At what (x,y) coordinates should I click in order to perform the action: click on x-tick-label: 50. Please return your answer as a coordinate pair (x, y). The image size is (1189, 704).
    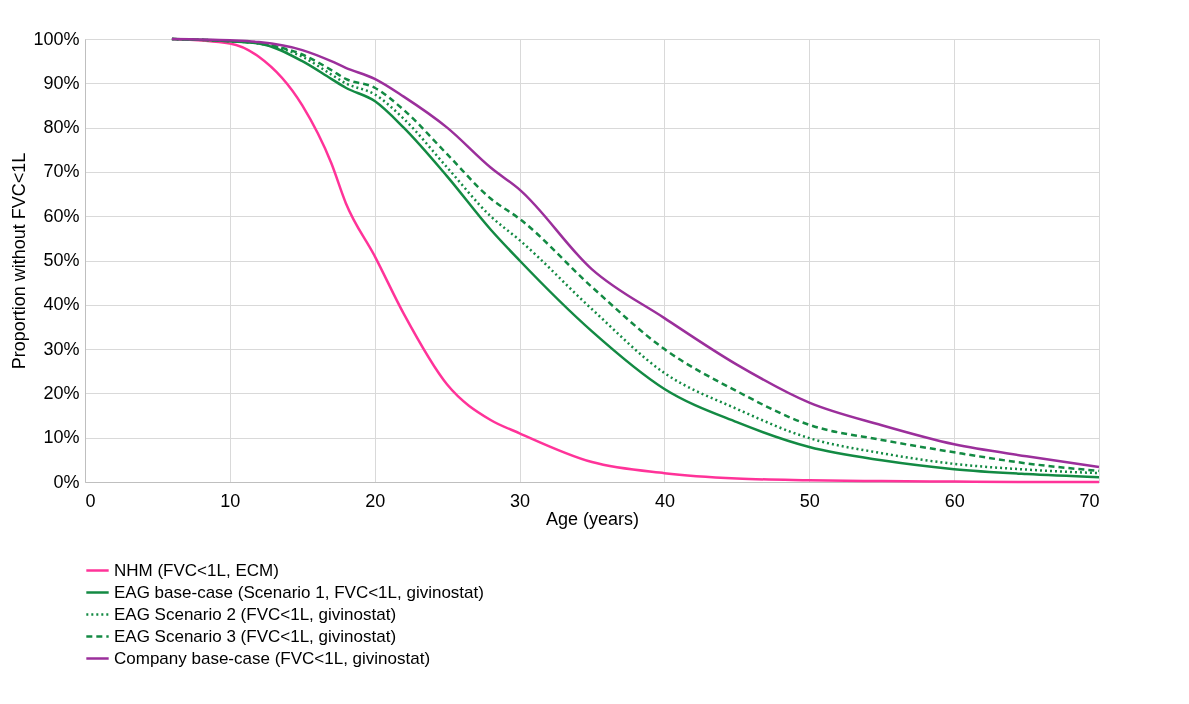
    Looking at the image, I should click on (809, 500).